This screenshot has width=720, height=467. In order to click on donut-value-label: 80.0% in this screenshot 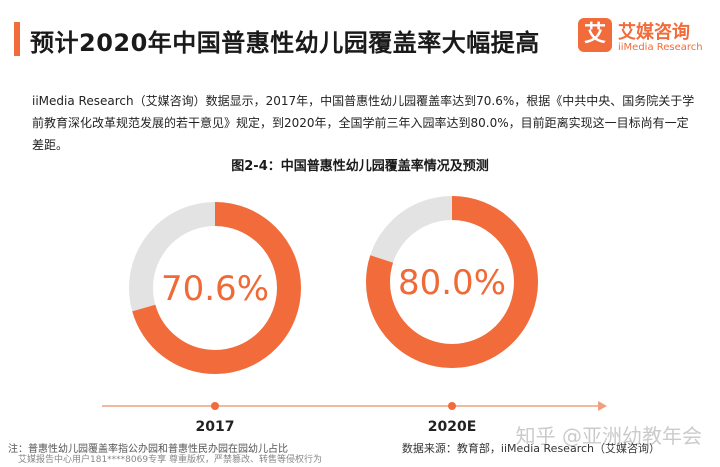, I will do `click(452, 283)`.